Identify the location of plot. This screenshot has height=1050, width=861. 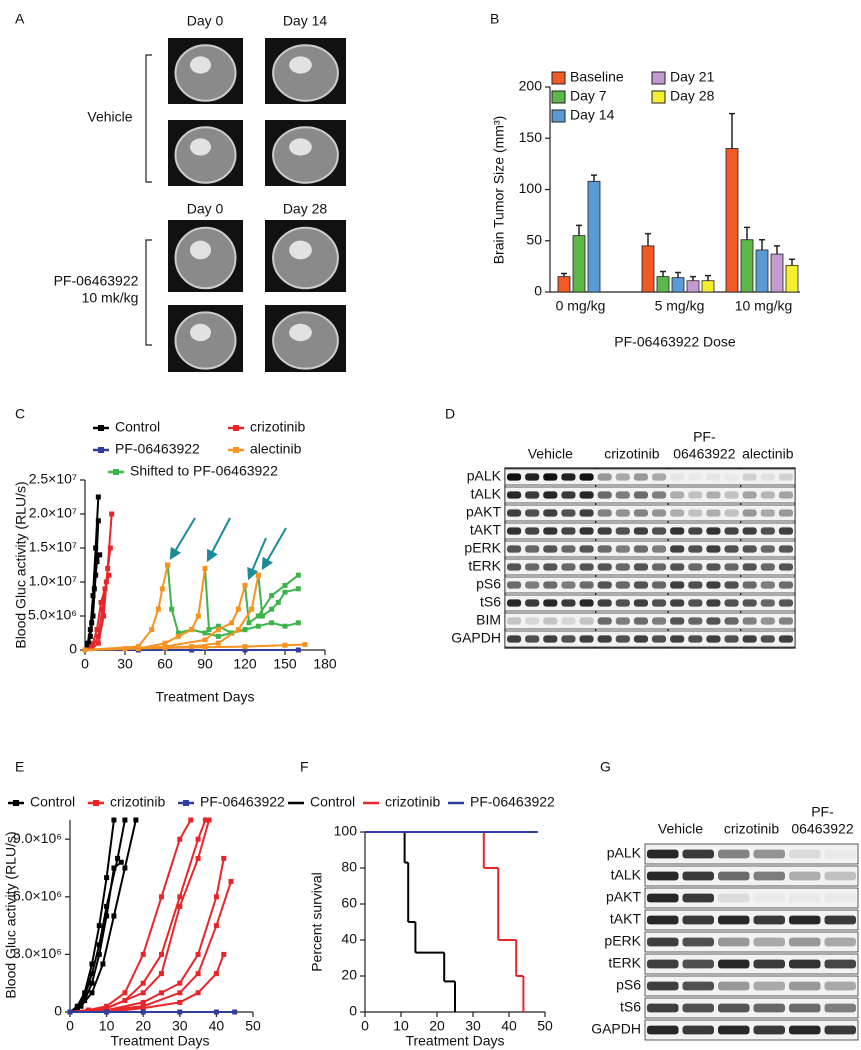
(195, 573).